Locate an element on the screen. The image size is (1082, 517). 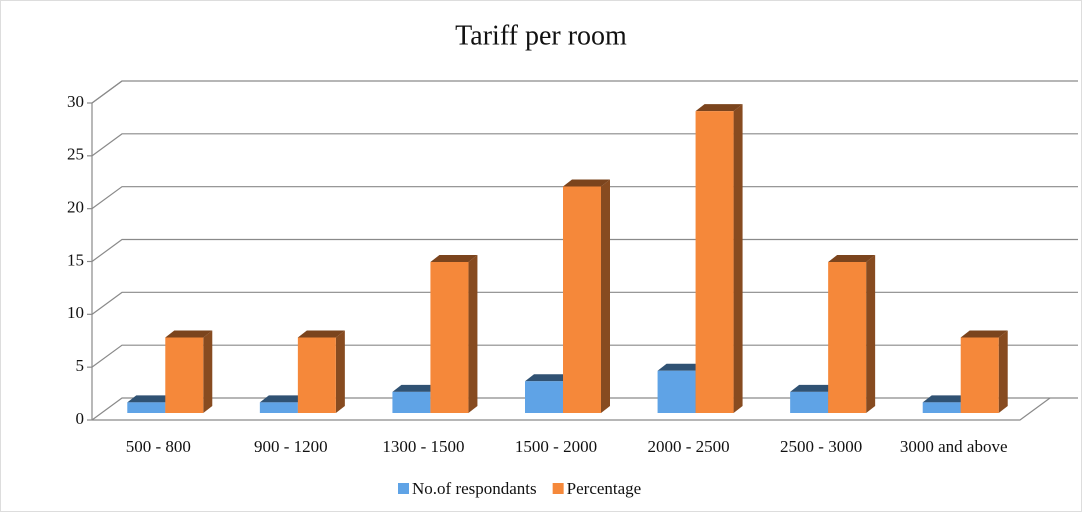
legend-label: No.of respondants is located at coordinates (474, 488).